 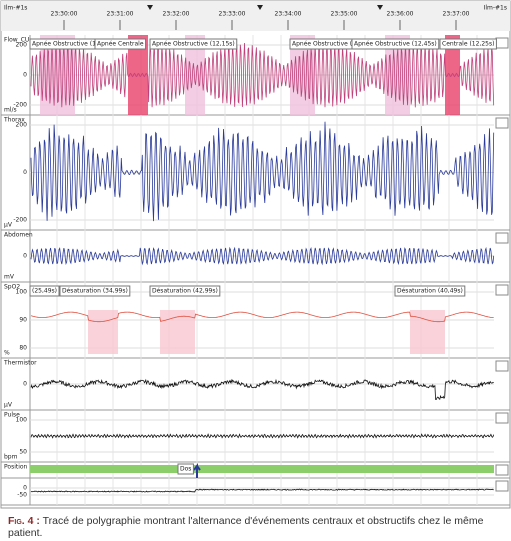 What do you see at coordinates (9, 277) in the screenshot?
I see `channel-unit: mV` at bounding box center [9, 277].